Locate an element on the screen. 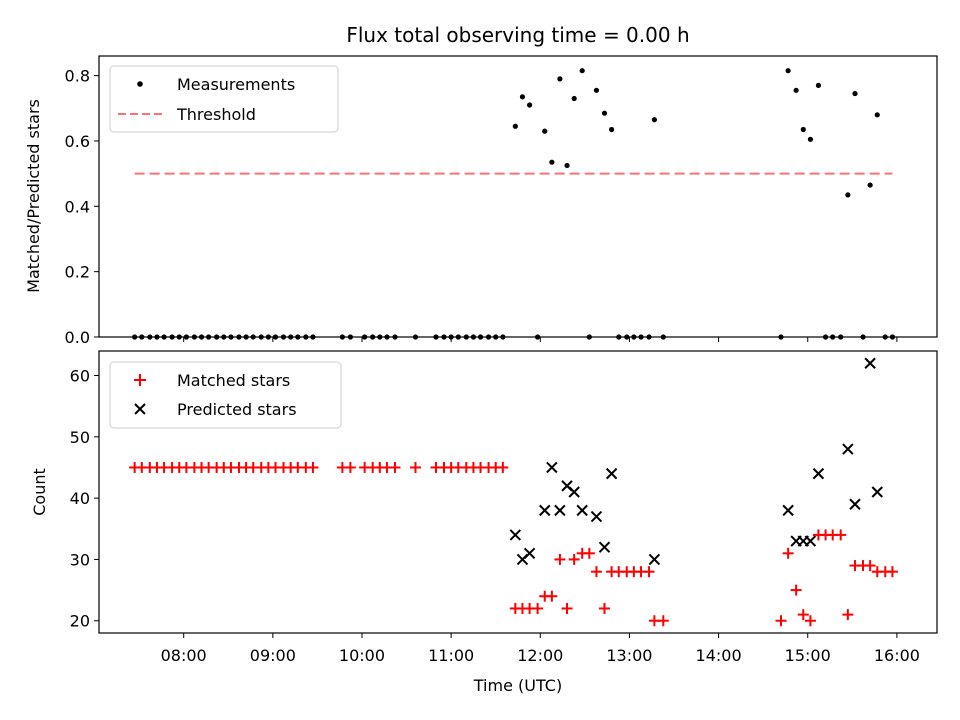 Image resolution: width=960 pixels, height=720 pixels. bottom-x-tick-label: 11:00 is located at coordinates (451, 655).